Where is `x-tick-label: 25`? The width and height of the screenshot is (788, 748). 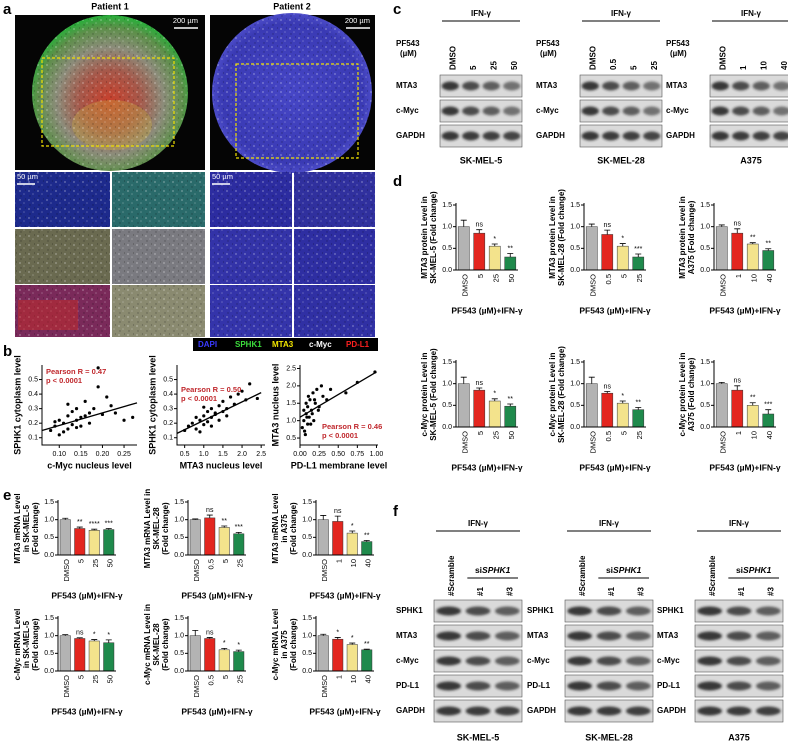 x-tick-label: 25 is located at coordinates (95, 563).